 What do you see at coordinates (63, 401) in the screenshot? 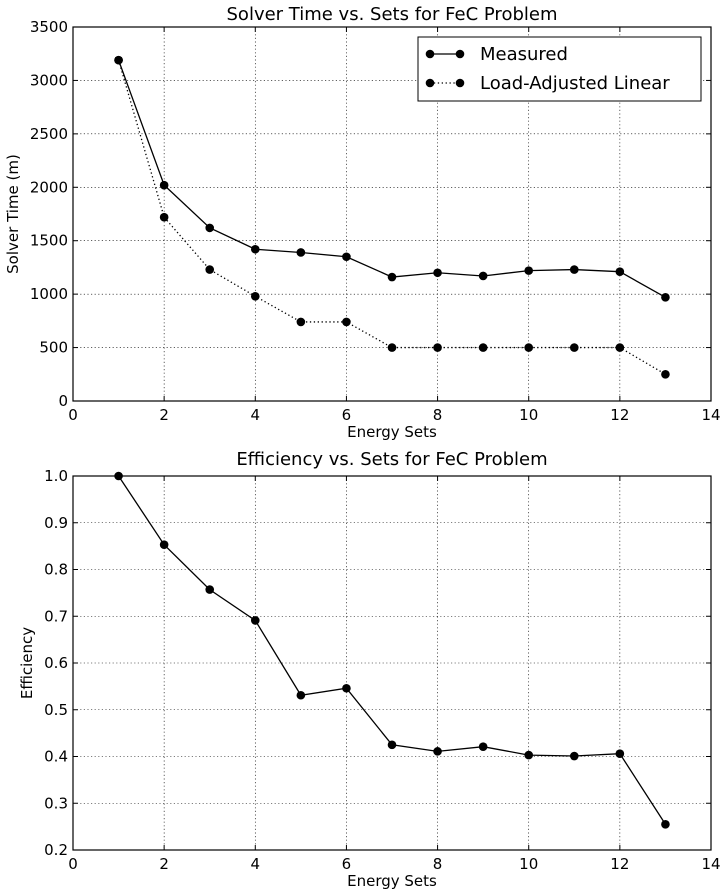
I see `y-tick-label: 0` at bounding box center [63, 401].